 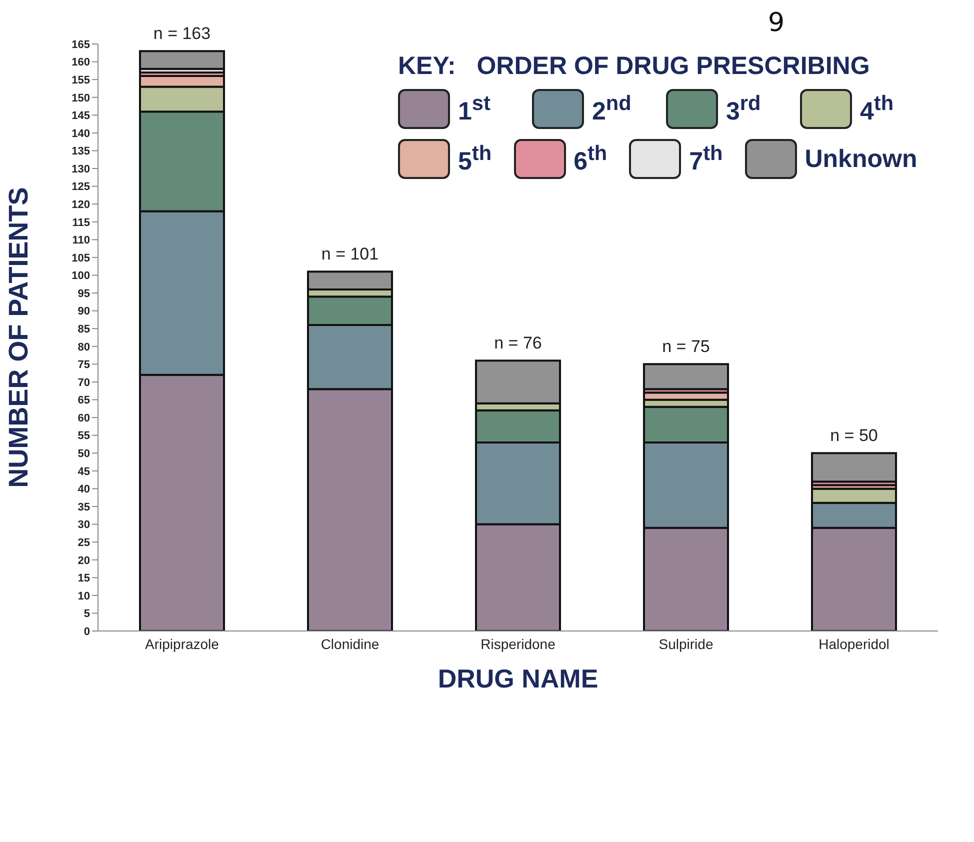 I want to click on y-tick-label: 70, so click(x=84, y=382).